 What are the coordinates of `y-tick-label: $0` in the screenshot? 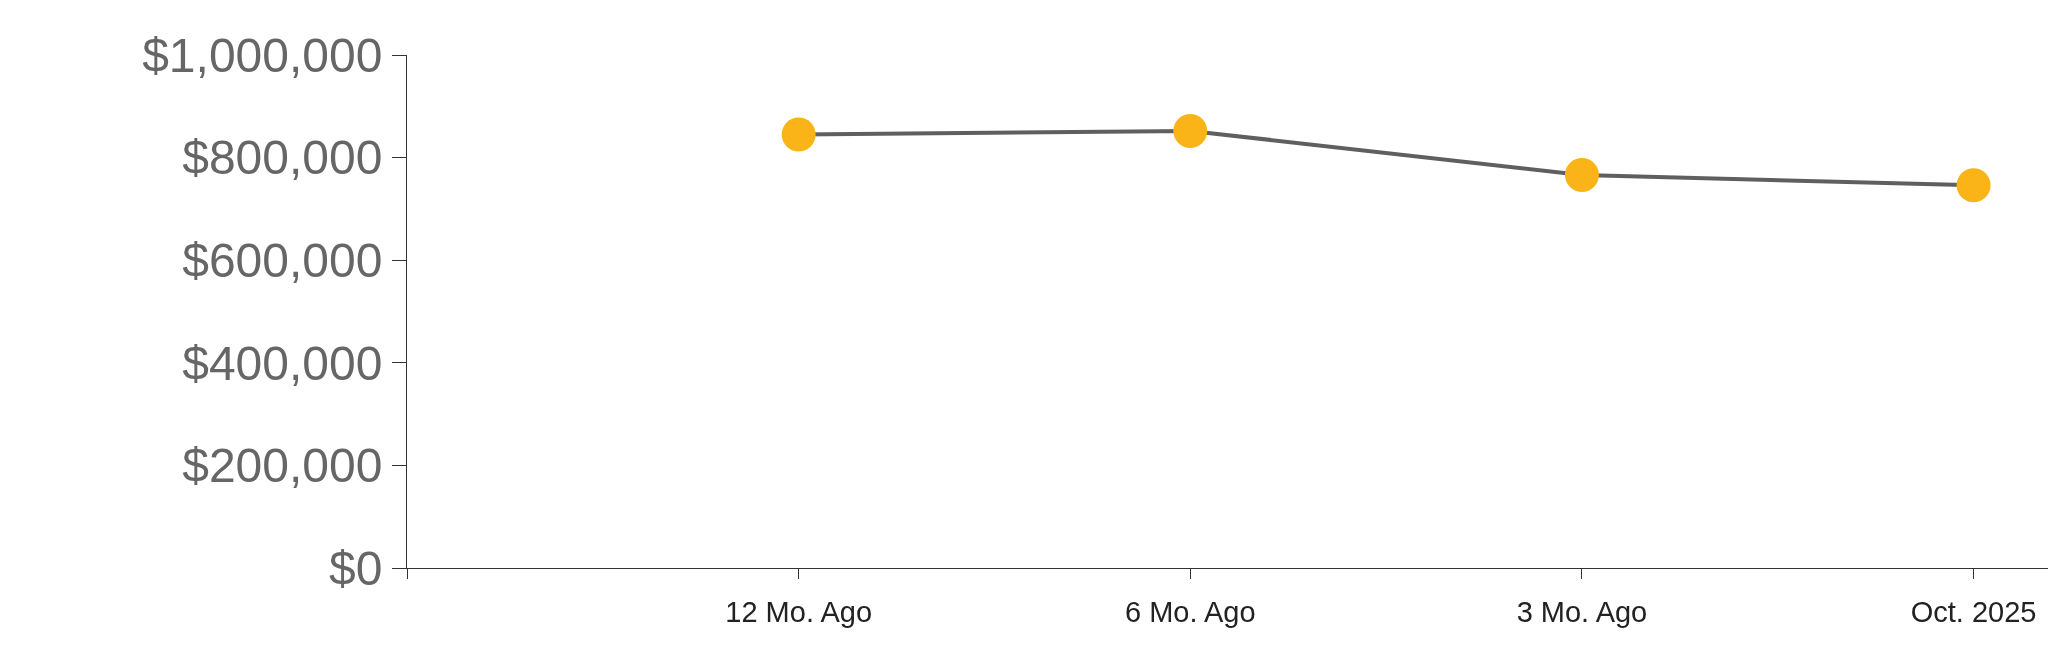 It's located at (356, 568).